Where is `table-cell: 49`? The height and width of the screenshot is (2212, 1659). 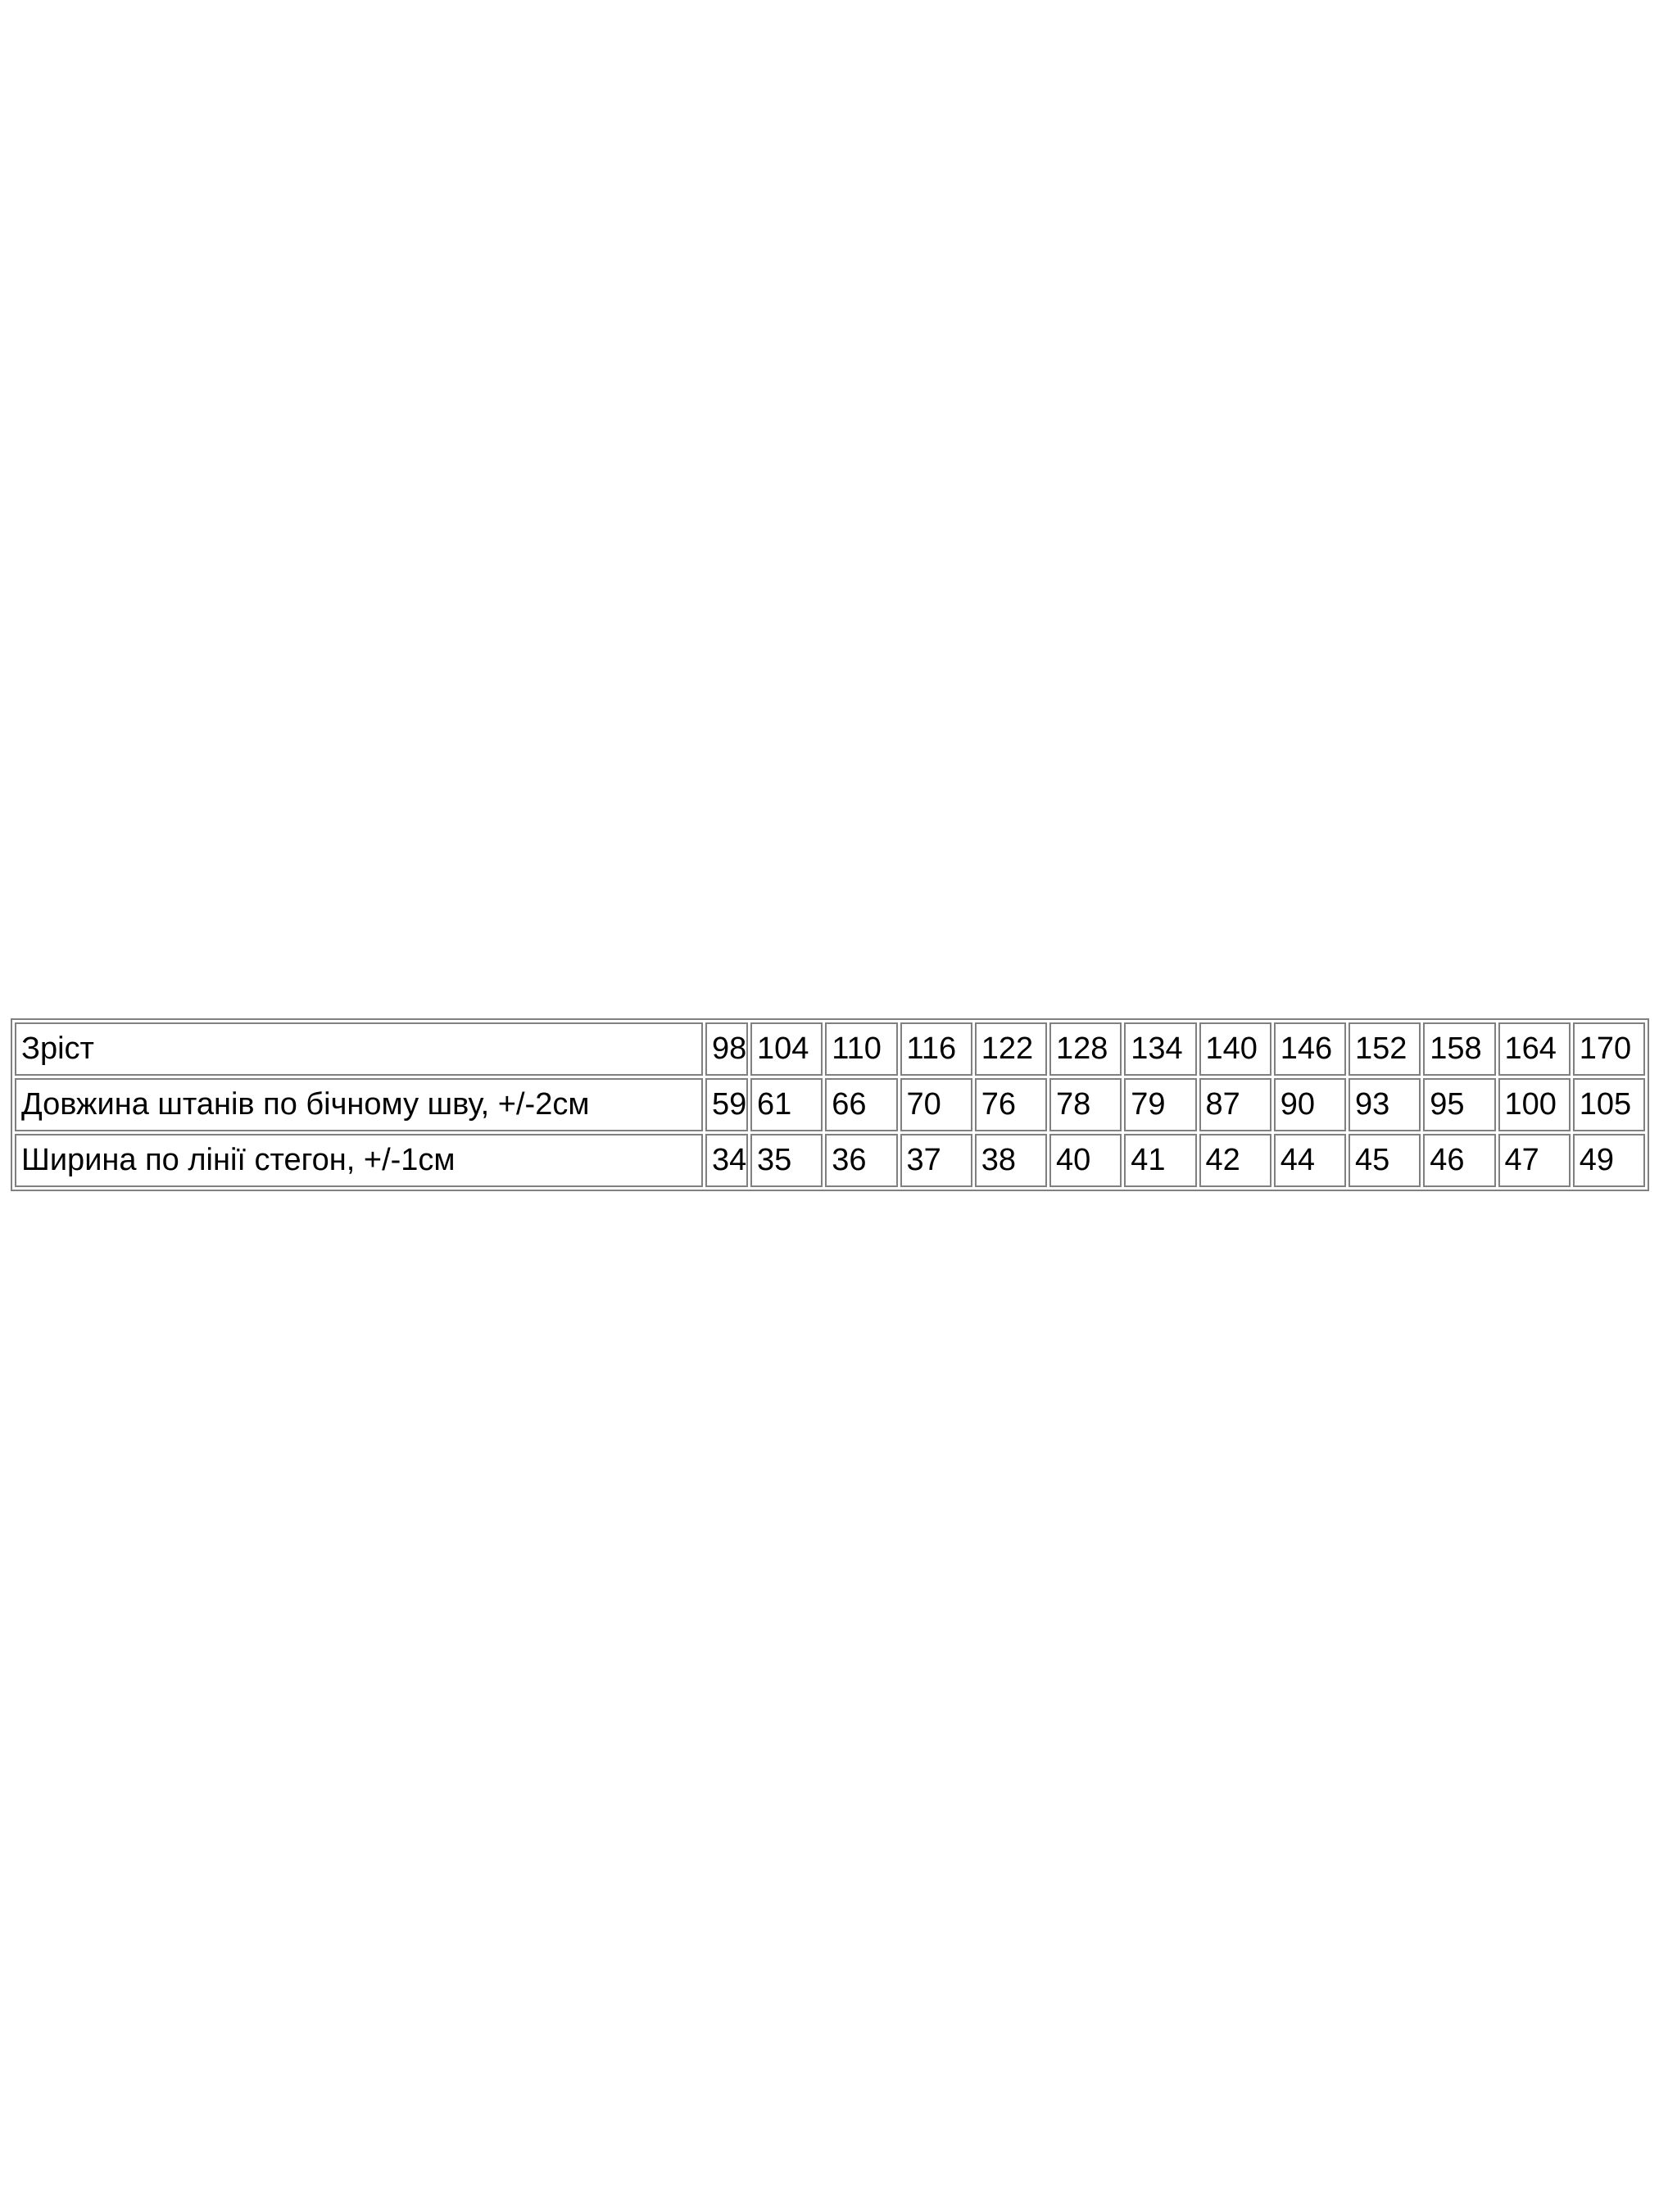
table-cell: 49 is located at coordinates (1608, 1160).